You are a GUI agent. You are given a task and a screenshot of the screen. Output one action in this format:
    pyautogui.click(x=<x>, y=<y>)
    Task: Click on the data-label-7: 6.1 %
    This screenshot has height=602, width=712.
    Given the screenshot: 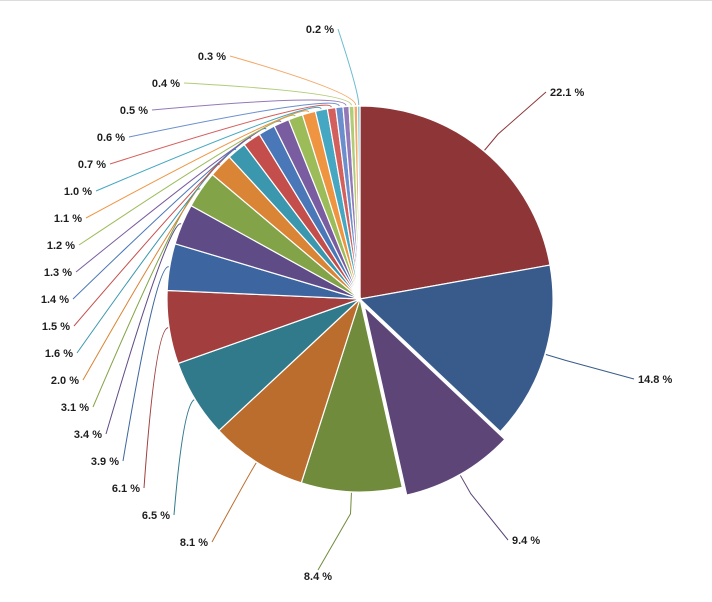 What is the action you would take?
    pyautogui.click(x=126, y=489)
    